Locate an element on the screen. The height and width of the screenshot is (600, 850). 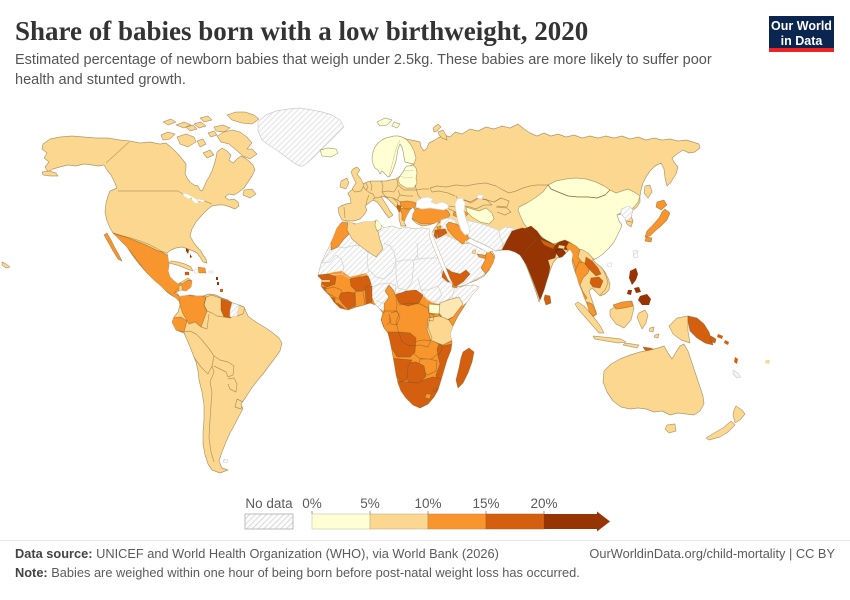
svg-text: 20% is located at coordinates (543, 503).